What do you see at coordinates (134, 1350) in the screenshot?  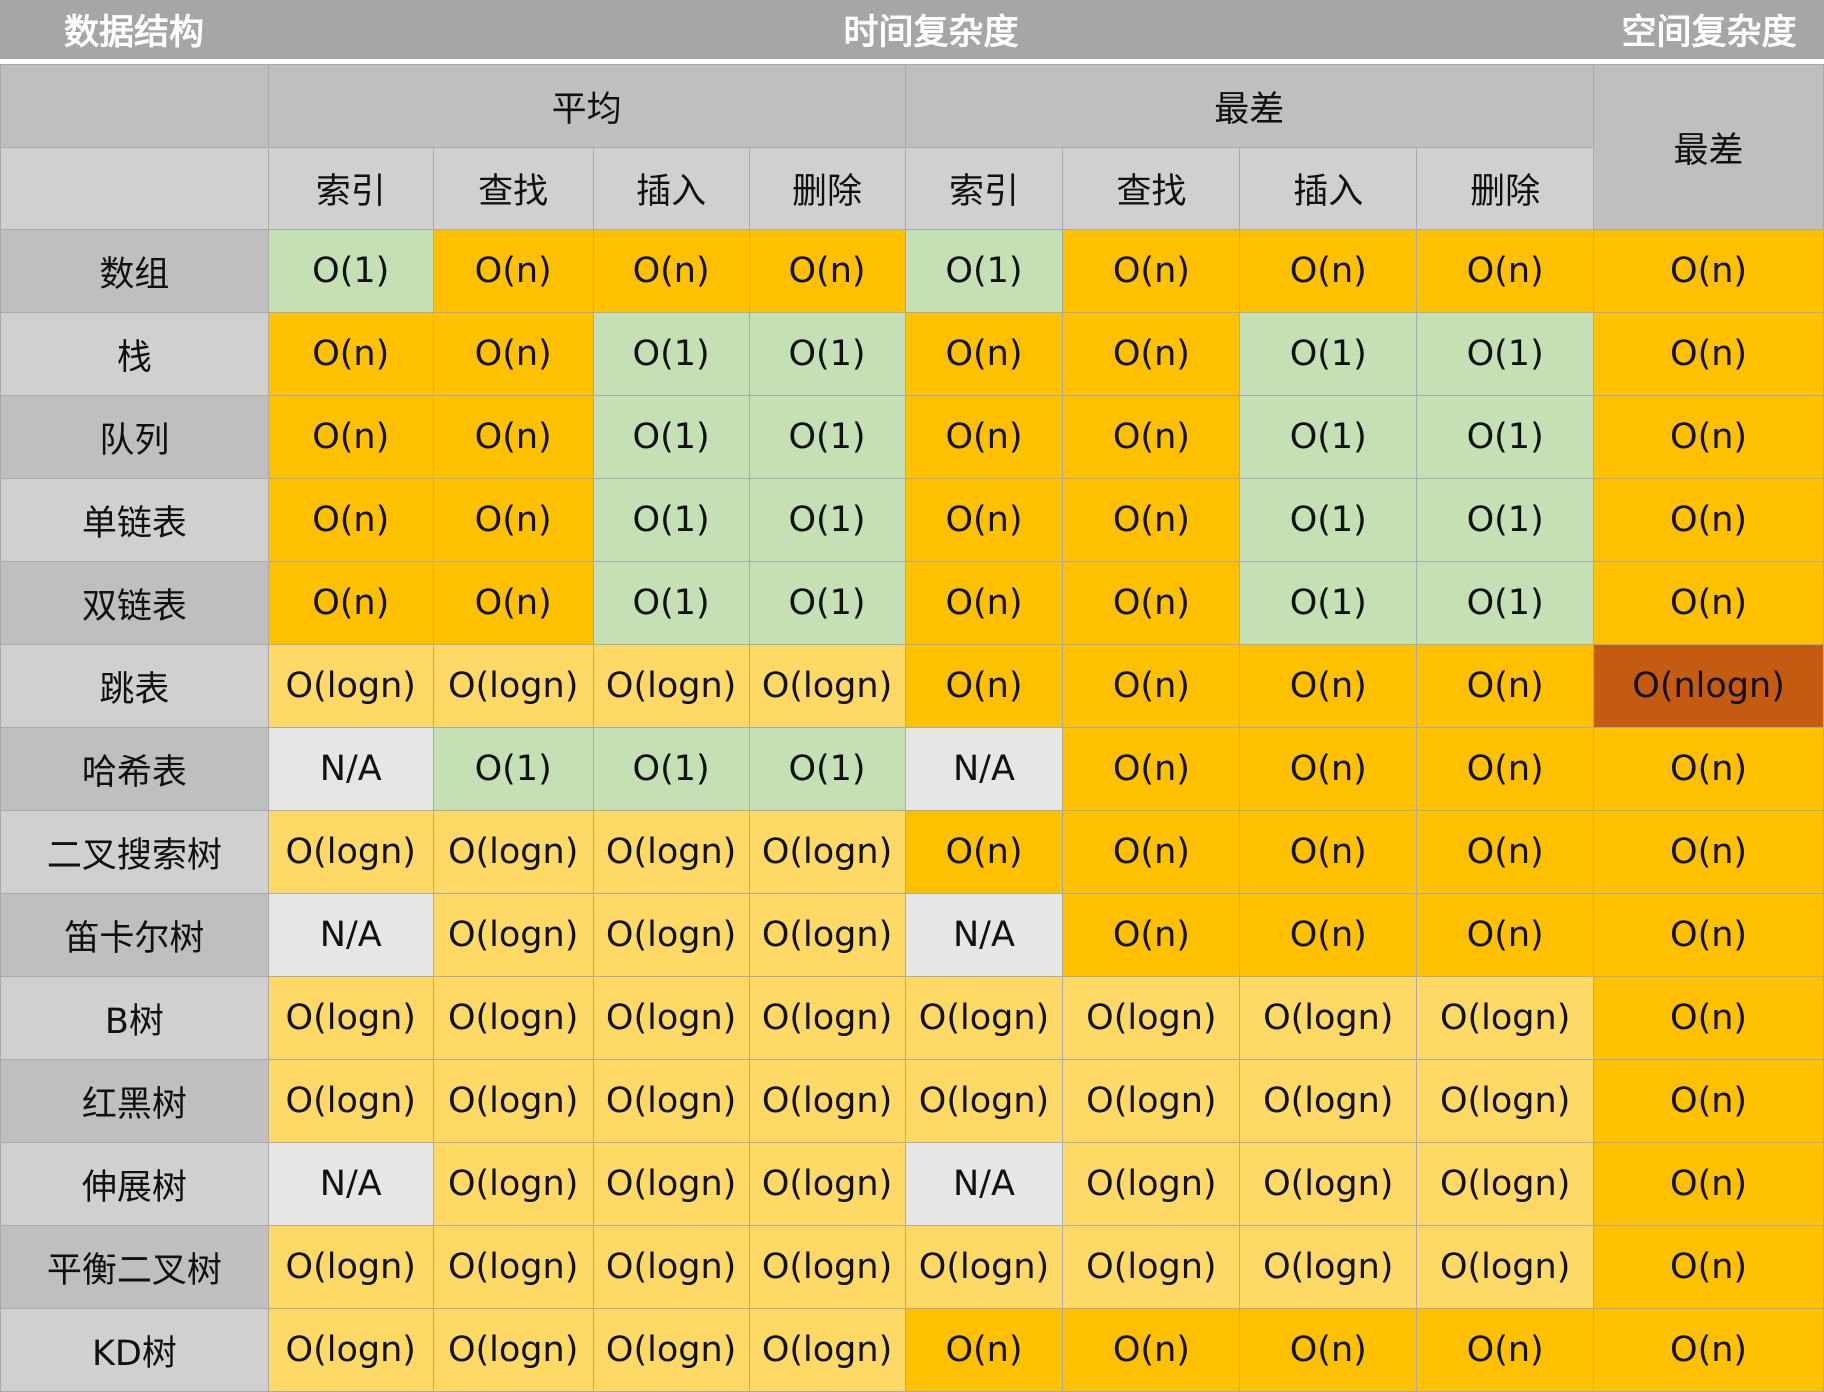 I see `row-label: KD树` at bounding box center [134, 1350].